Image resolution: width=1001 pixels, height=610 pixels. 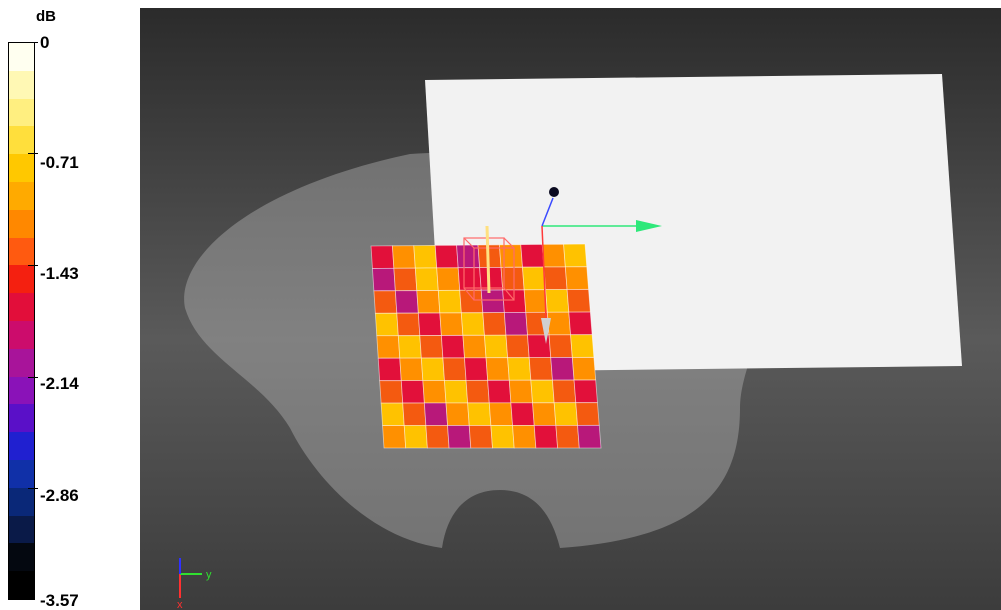 What do you see at coordinates (601, 265) in the screenshot?
I see `transform-gizmo` at bounding box center [601, 265].